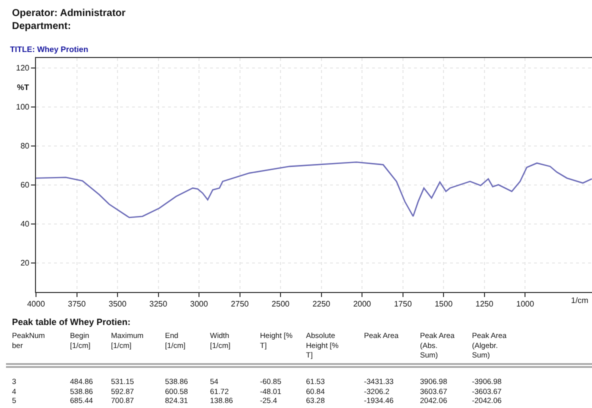 The height and width of the screenshot is (408, 592). I want to click on x-tick-label: 1000, so click(525, 304).